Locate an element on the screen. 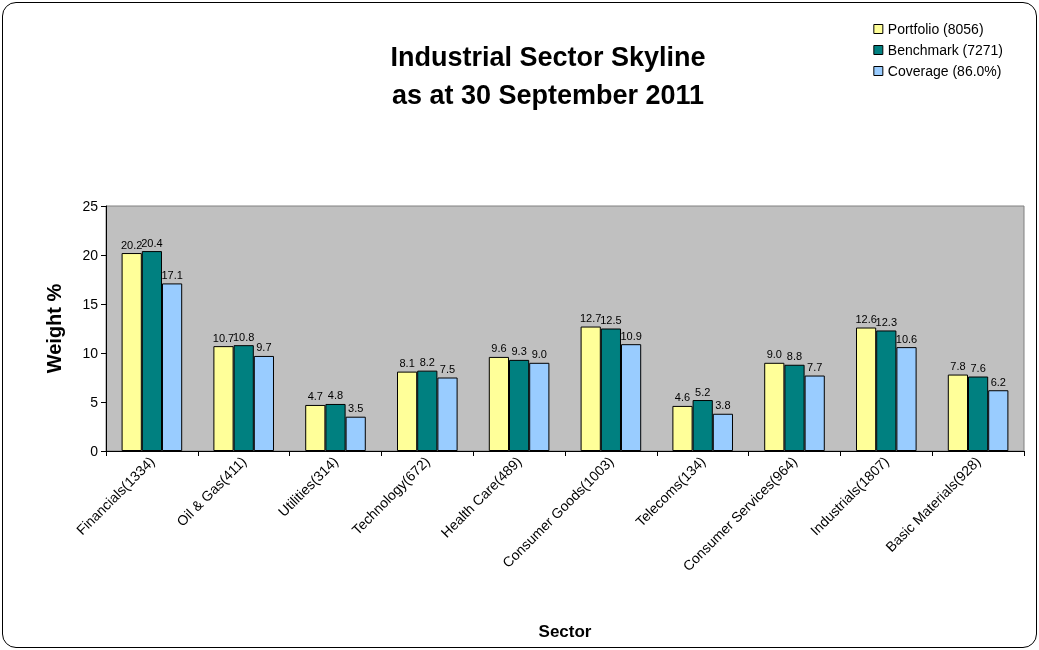 This screenshot has width=1039, height=650. data-label: 12.5 is located at coordinates (611, 320).